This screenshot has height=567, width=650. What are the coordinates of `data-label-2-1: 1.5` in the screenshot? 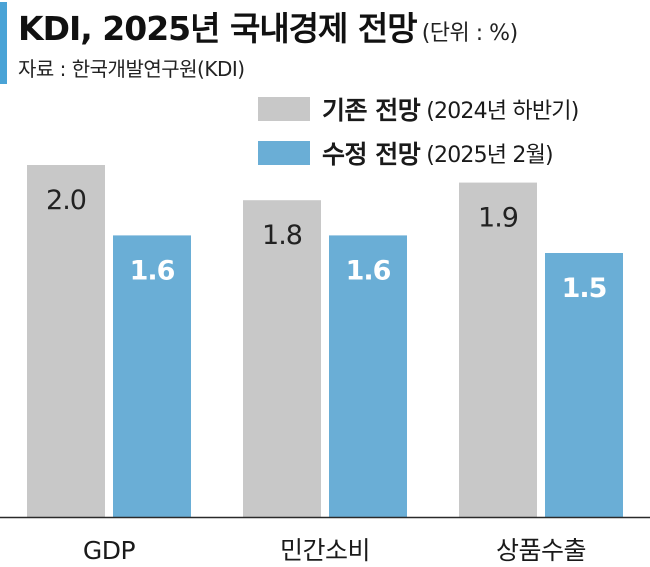 It's located at (584, 288).